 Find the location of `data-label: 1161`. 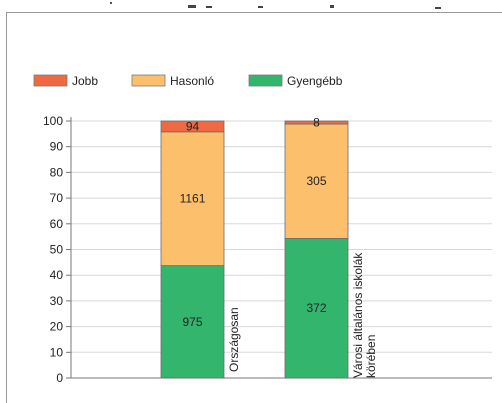

data-label: 1161 is located at coordinates (193, 199).